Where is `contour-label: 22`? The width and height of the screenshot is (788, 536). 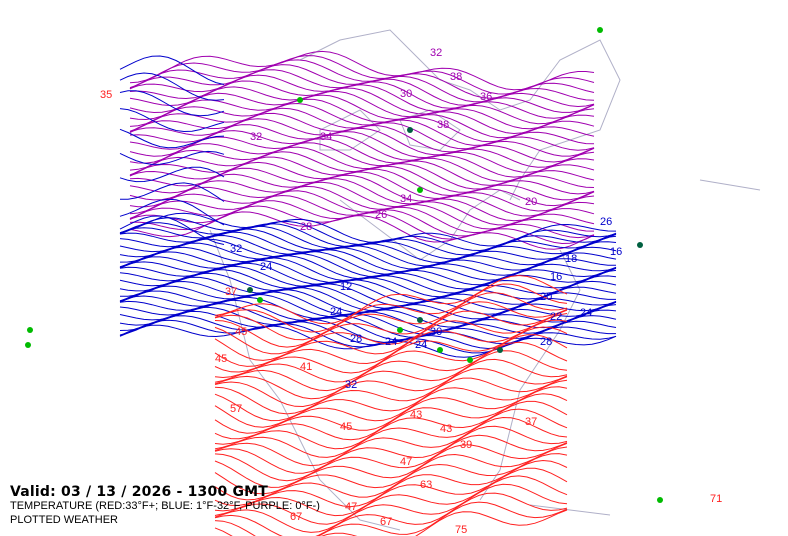 contour-label: 22 is located at coordinates (556, 317).